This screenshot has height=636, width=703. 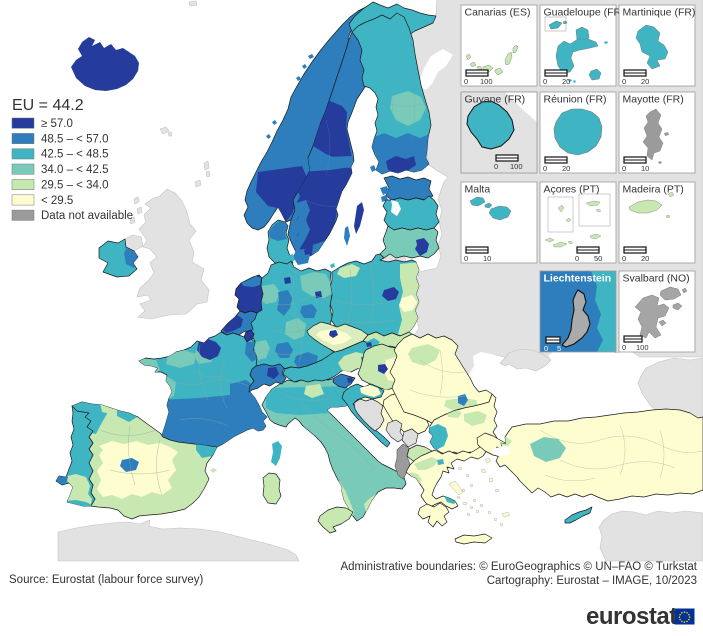 I want to click on svg-text: eurostat, so click(x=631, y=616).